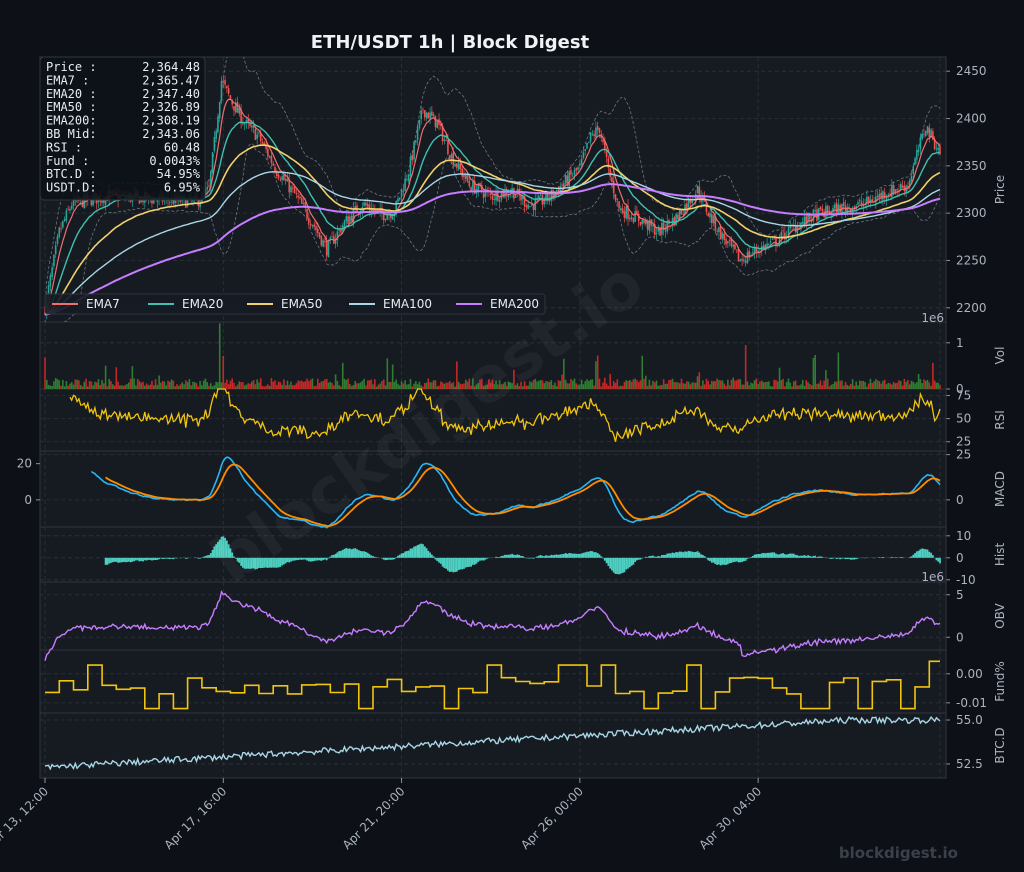  I want to click on info-label: EMA200:, so click(71, 121).